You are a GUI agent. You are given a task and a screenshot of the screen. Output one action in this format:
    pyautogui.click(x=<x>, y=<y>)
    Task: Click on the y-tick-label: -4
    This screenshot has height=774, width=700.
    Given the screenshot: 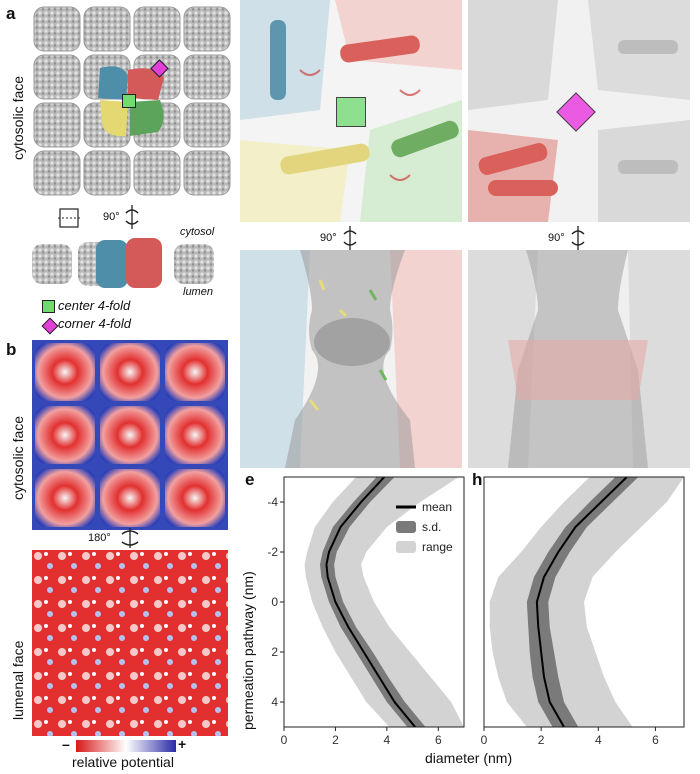 What is the action you would take?
    pyautogui.click(x=272, y=502)
    